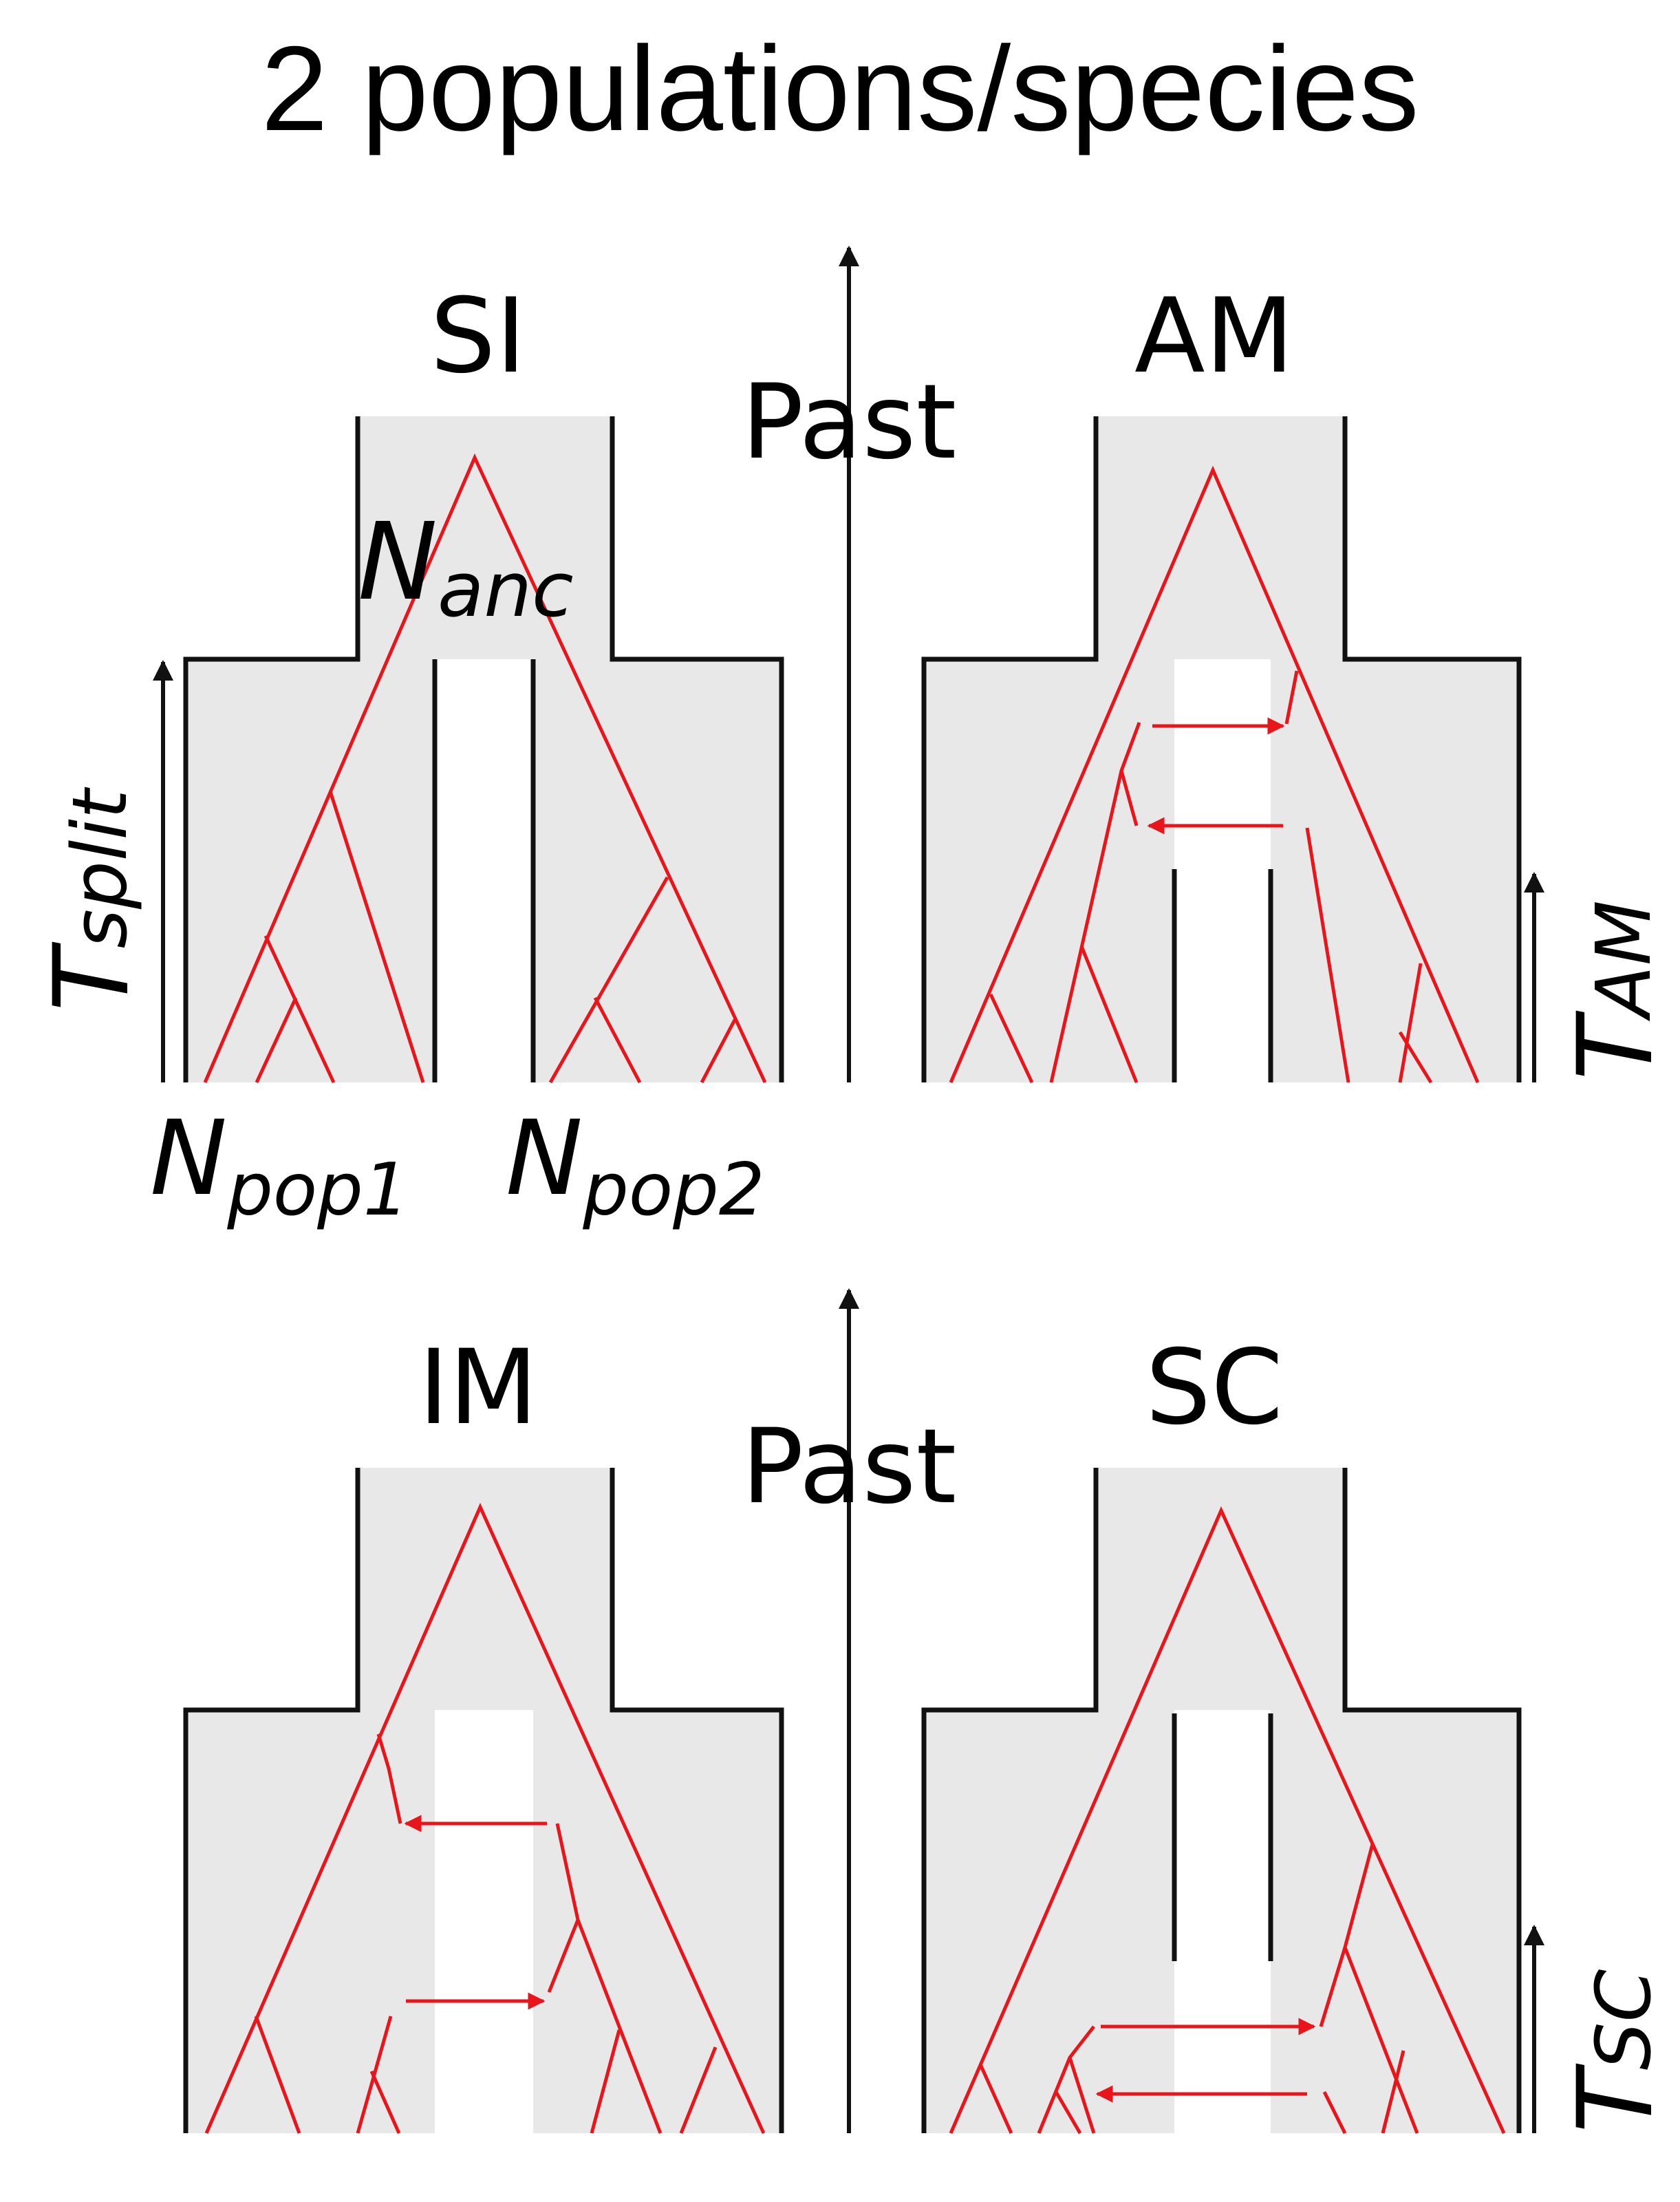 The width and height of the screenshot is (1680, 2202). I want to click on panel-label: IM, so click(478, 1388).